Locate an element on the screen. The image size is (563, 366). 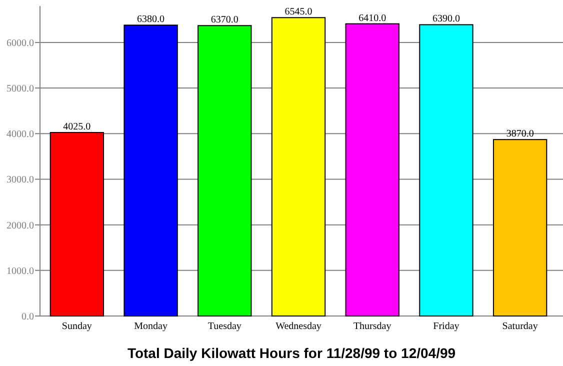
x-tick-label: Tuesday is located at coordinates (225, 326).